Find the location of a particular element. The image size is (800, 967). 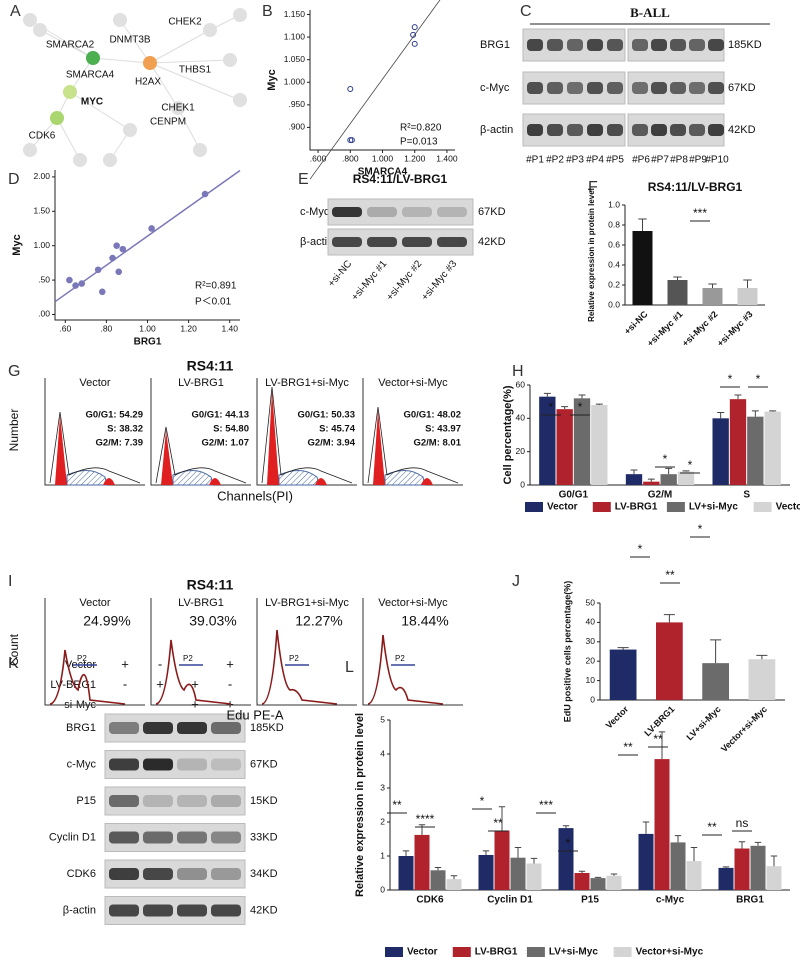

y-tick-label: 1.0 is located at coordinates (614, 204).